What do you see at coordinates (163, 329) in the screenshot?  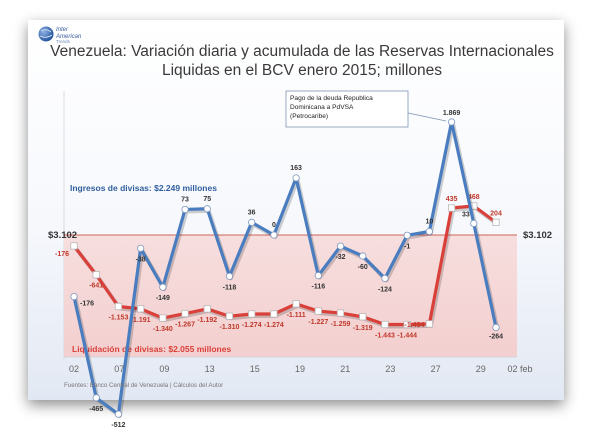 I see `data-label: -1.340` at bounding box center [163, 329].